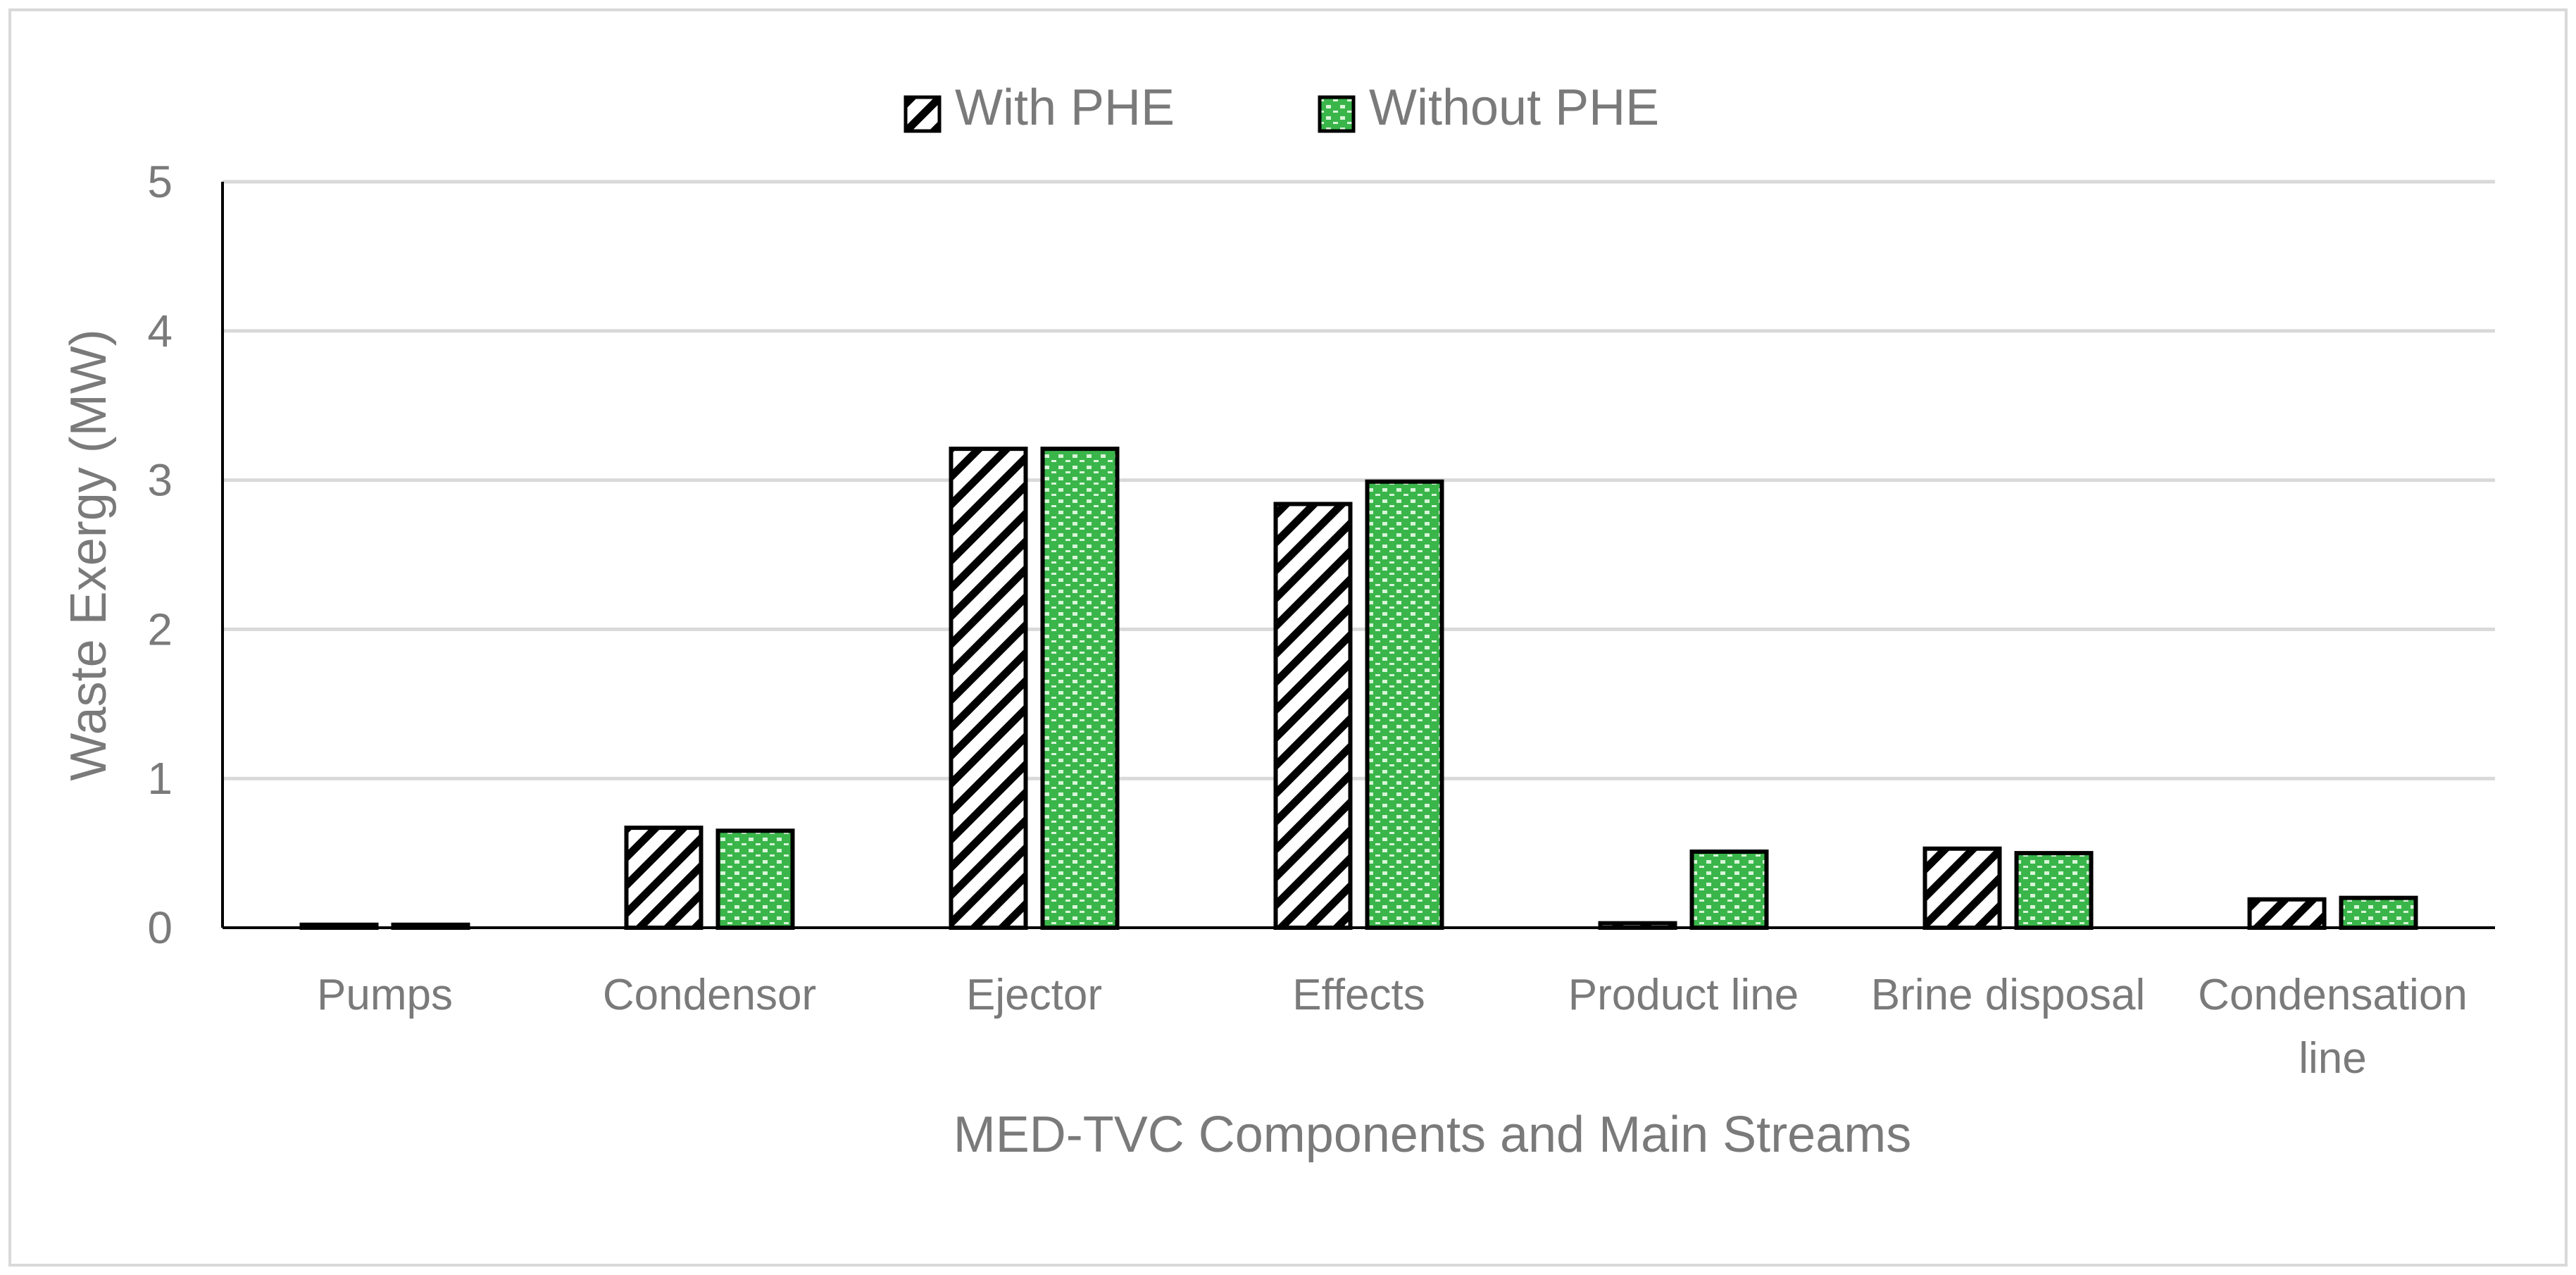 Image resolution: width=2576 pixels, height=1275 pixels. Describe the element at coordinates (160, 331) in the screenshot. I see `y-tick-label: 4` at that location.